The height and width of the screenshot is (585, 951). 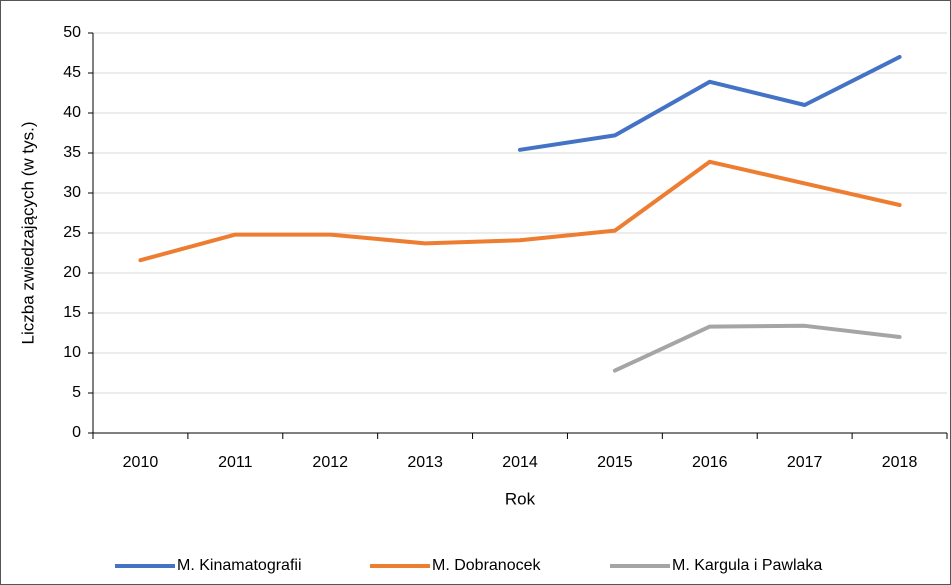 What do you see at coordinates (486, 565) in the screenshot?
I see `legend-label: M. Dobranocek` at bounding box center [486, 565].